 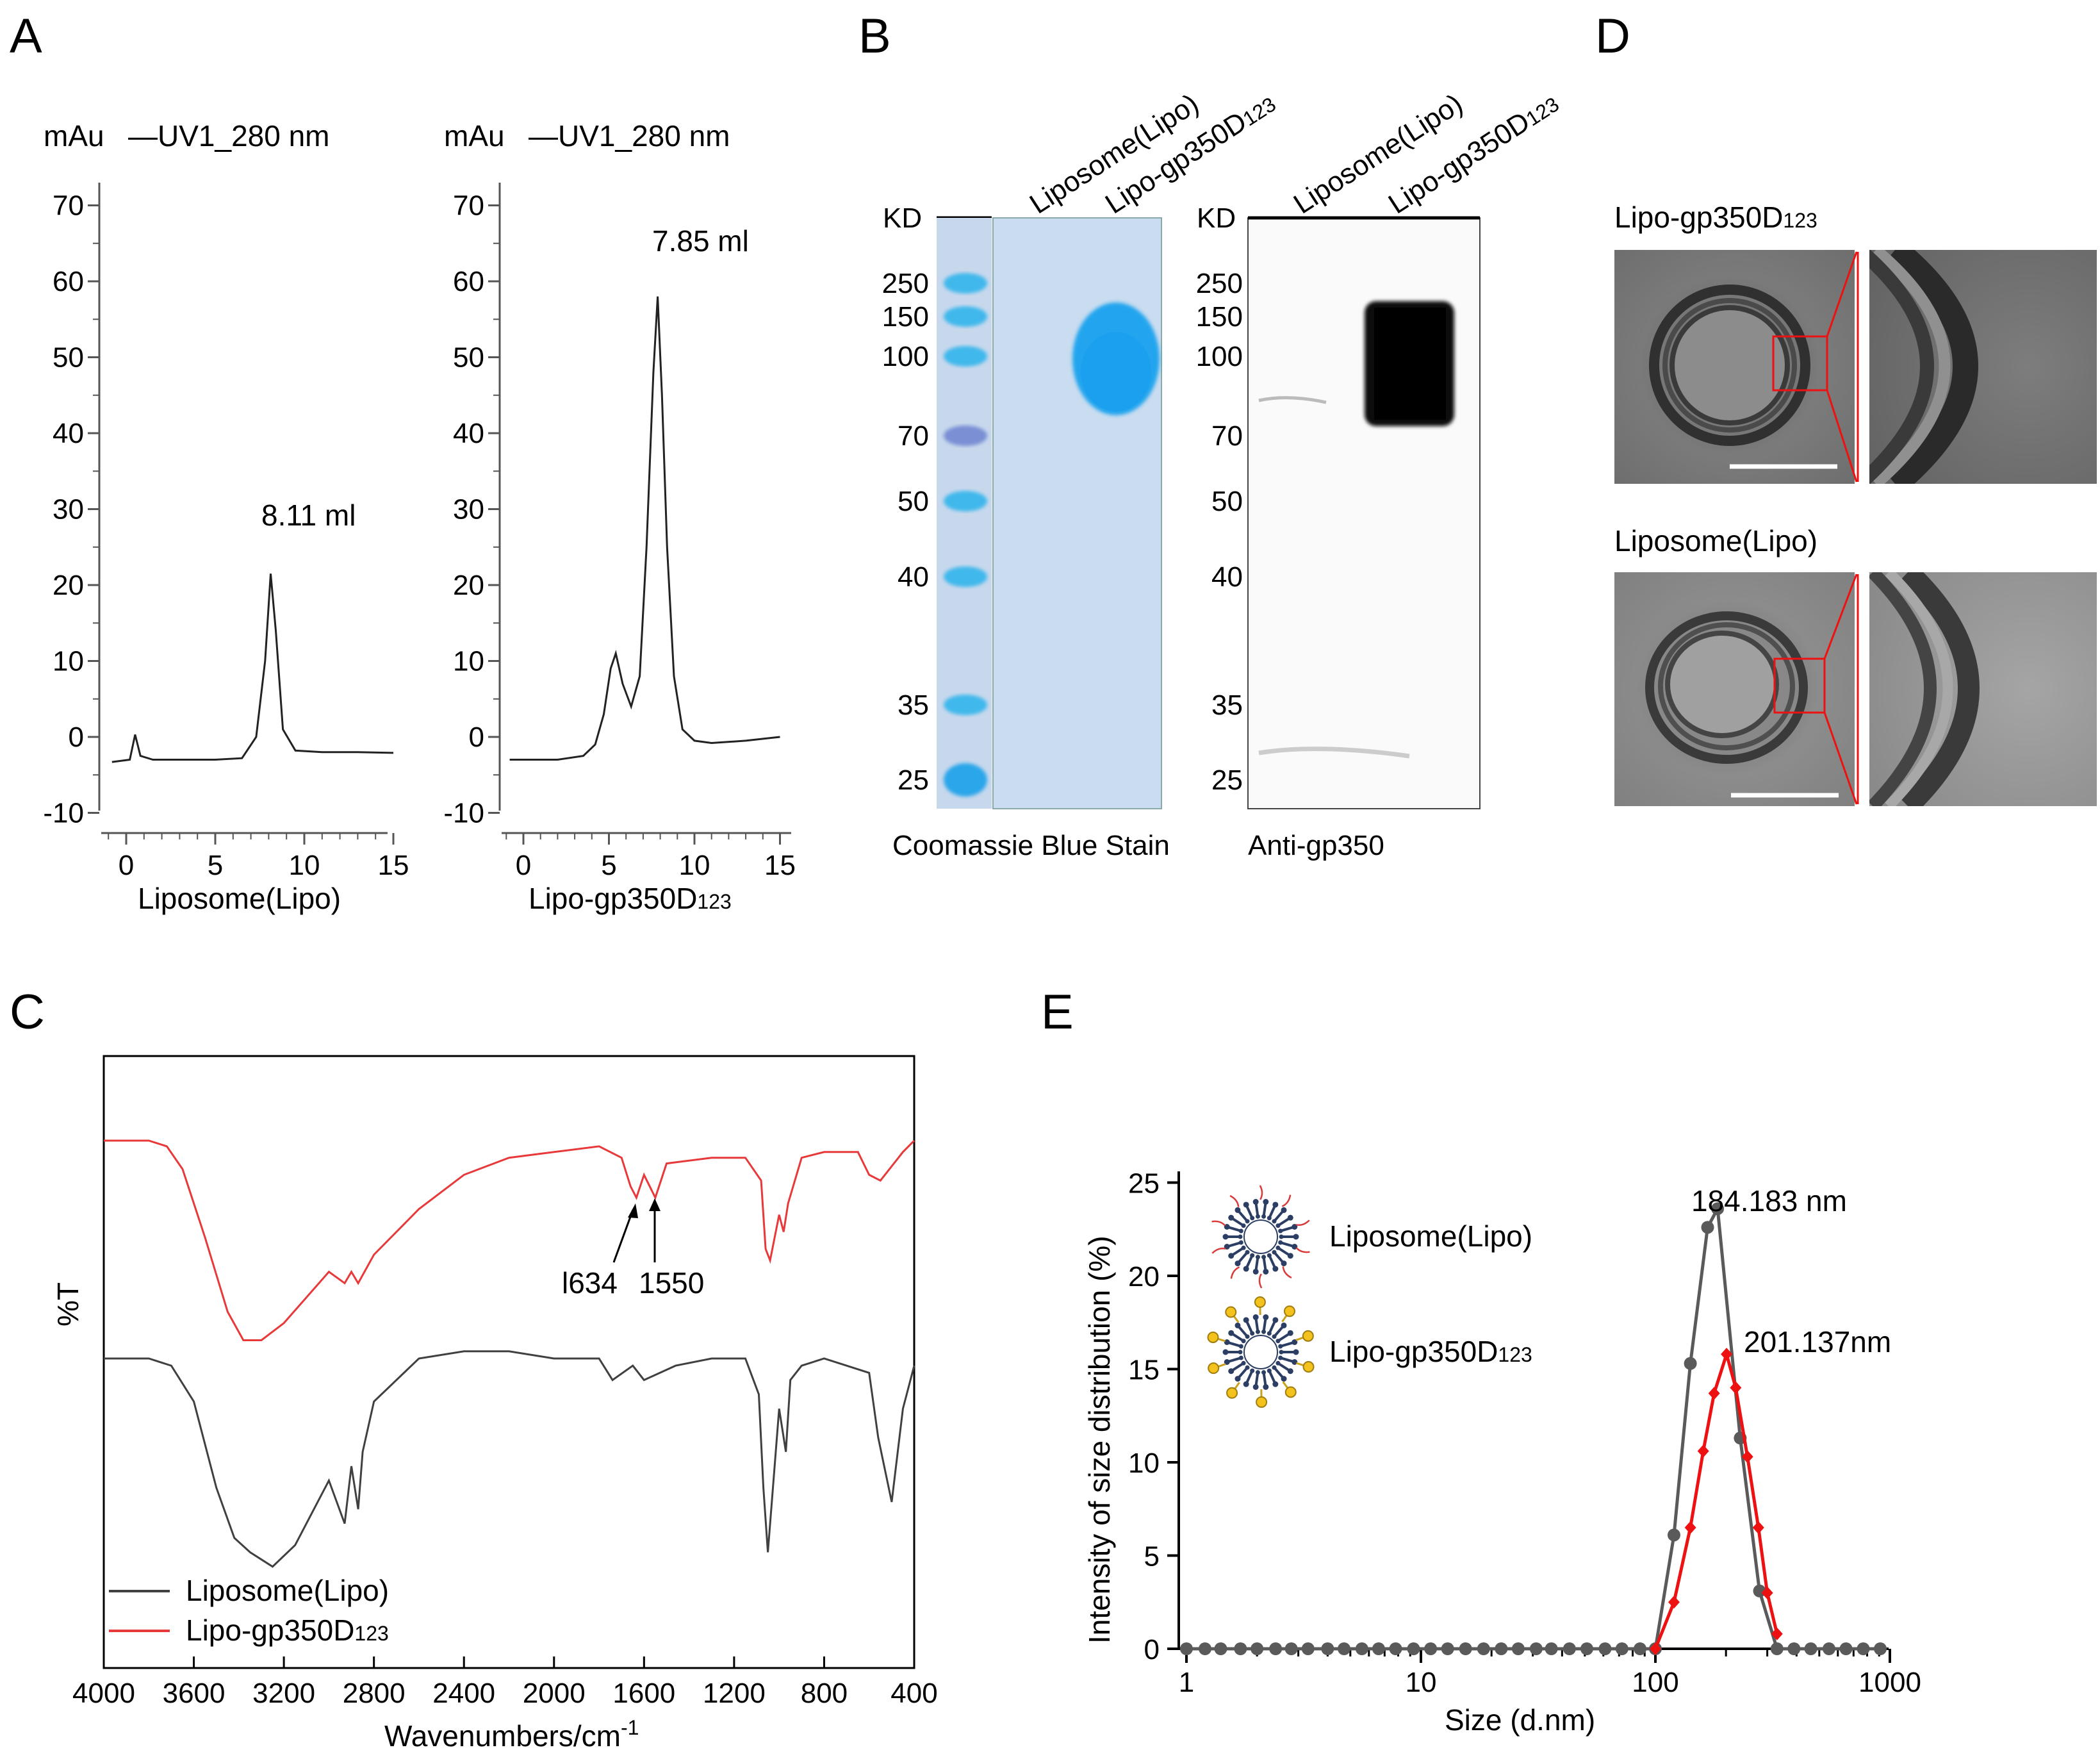 I want to click on marker-label-right: 100, so click(x=1219, y=356).